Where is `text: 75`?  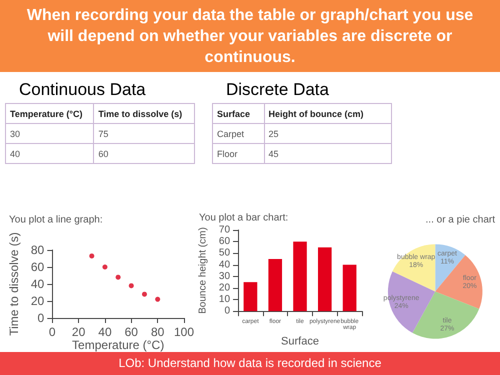
text: 75 is located at coordinates (144, 134).